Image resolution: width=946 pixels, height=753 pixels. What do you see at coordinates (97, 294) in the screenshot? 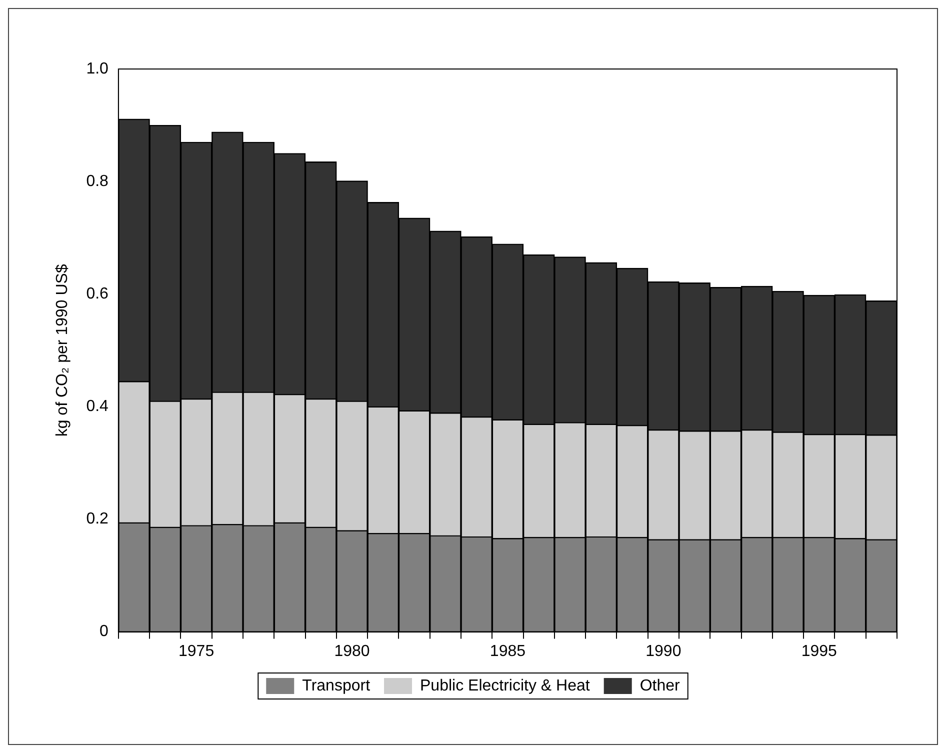
I see `y-tick-label: 0.6` at bounding box center [97, 294].